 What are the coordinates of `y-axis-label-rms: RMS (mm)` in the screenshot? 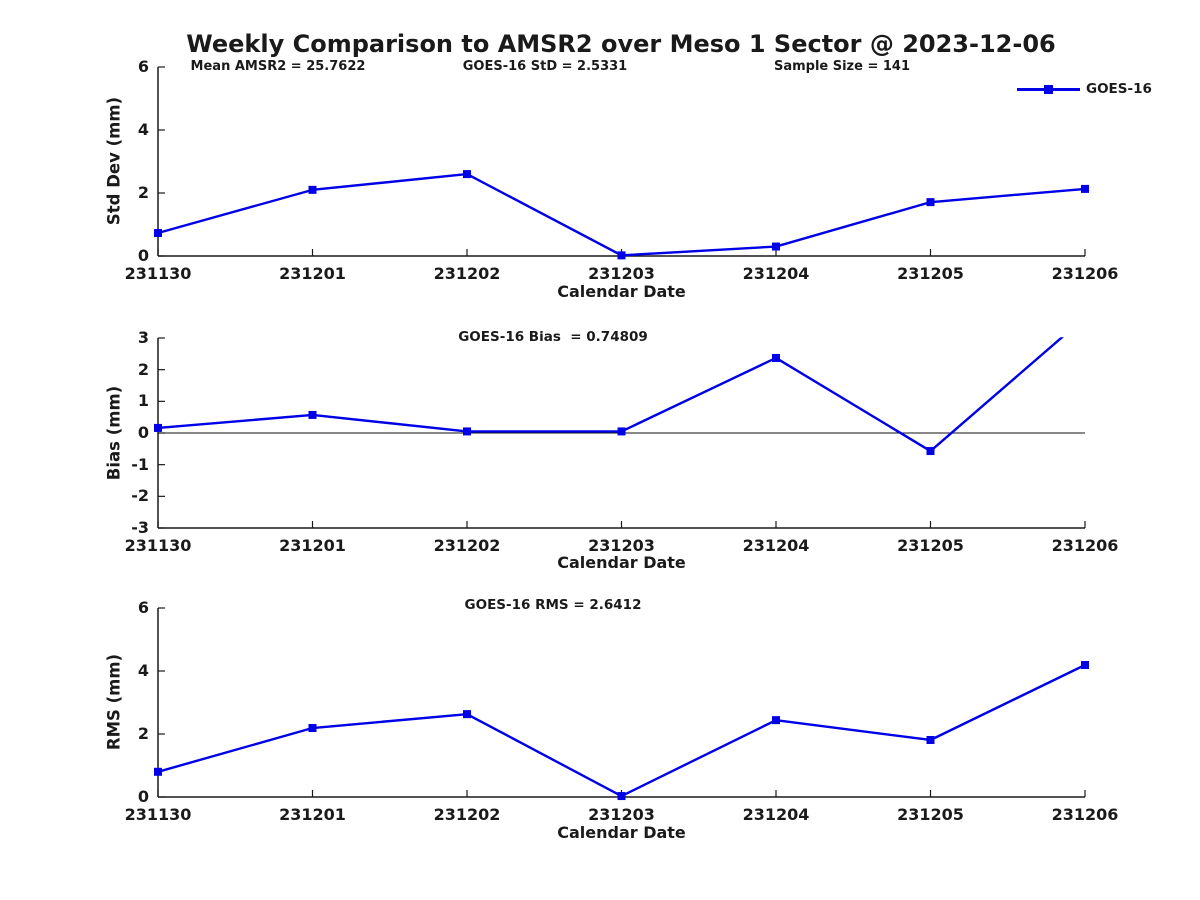 It's located at (114, 702).